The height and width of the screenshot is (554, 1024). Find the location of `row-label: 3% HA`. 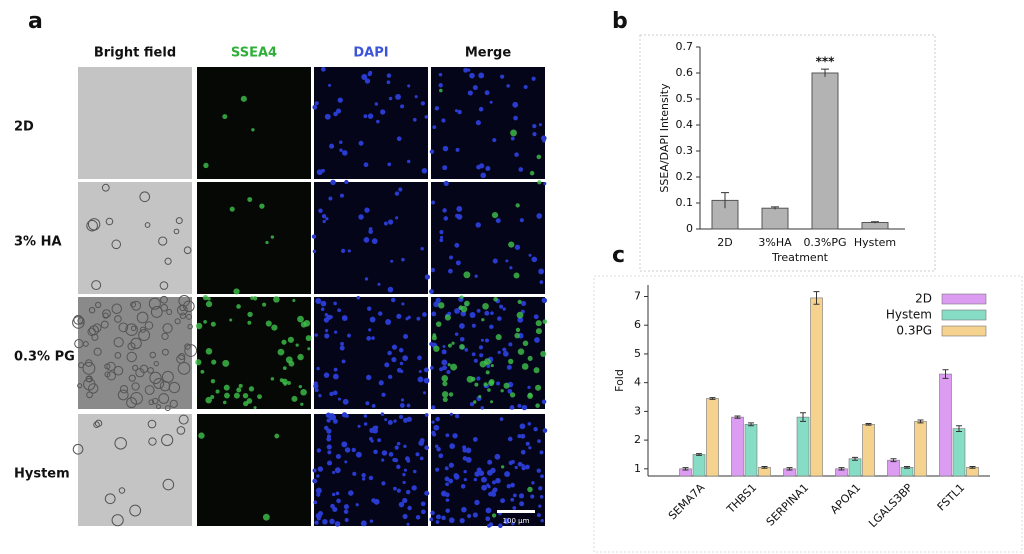

row-label: 3% HA is located at coordinates (38, 242).